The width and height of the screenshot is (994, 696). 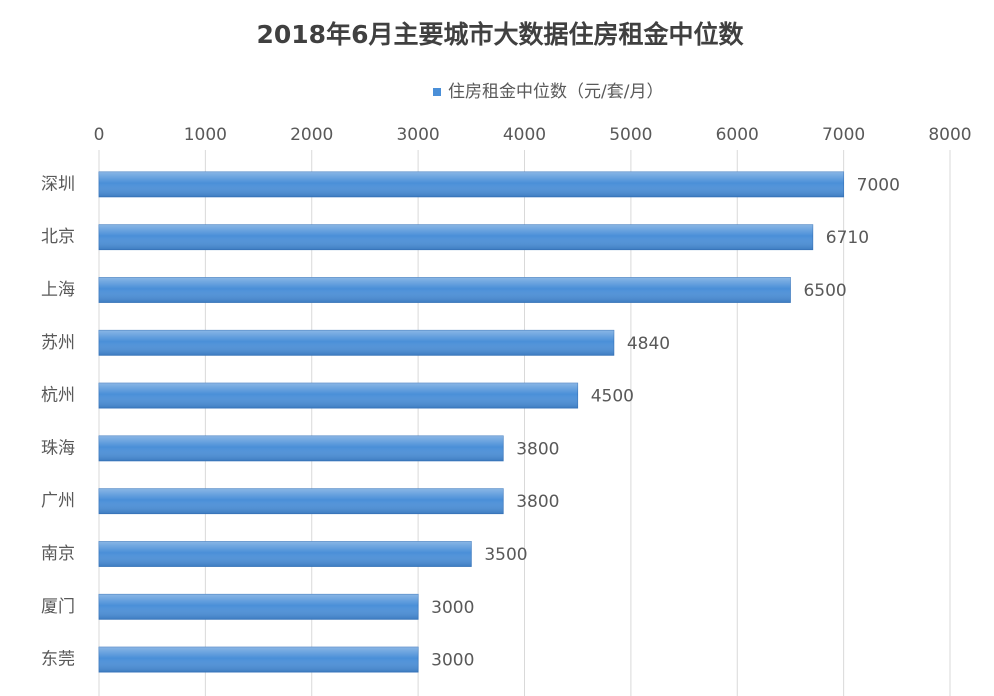 What do you see at coordinates (524, 135) in the screenshot?
I see `x-tick-label: 4000` at bounding box center [524, 135].